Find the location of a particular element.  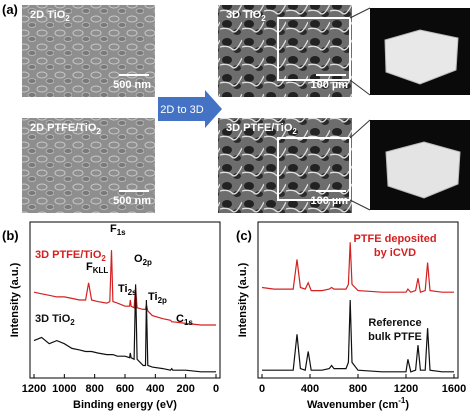

peak-label: O2p is located at coordinates (143, 260).